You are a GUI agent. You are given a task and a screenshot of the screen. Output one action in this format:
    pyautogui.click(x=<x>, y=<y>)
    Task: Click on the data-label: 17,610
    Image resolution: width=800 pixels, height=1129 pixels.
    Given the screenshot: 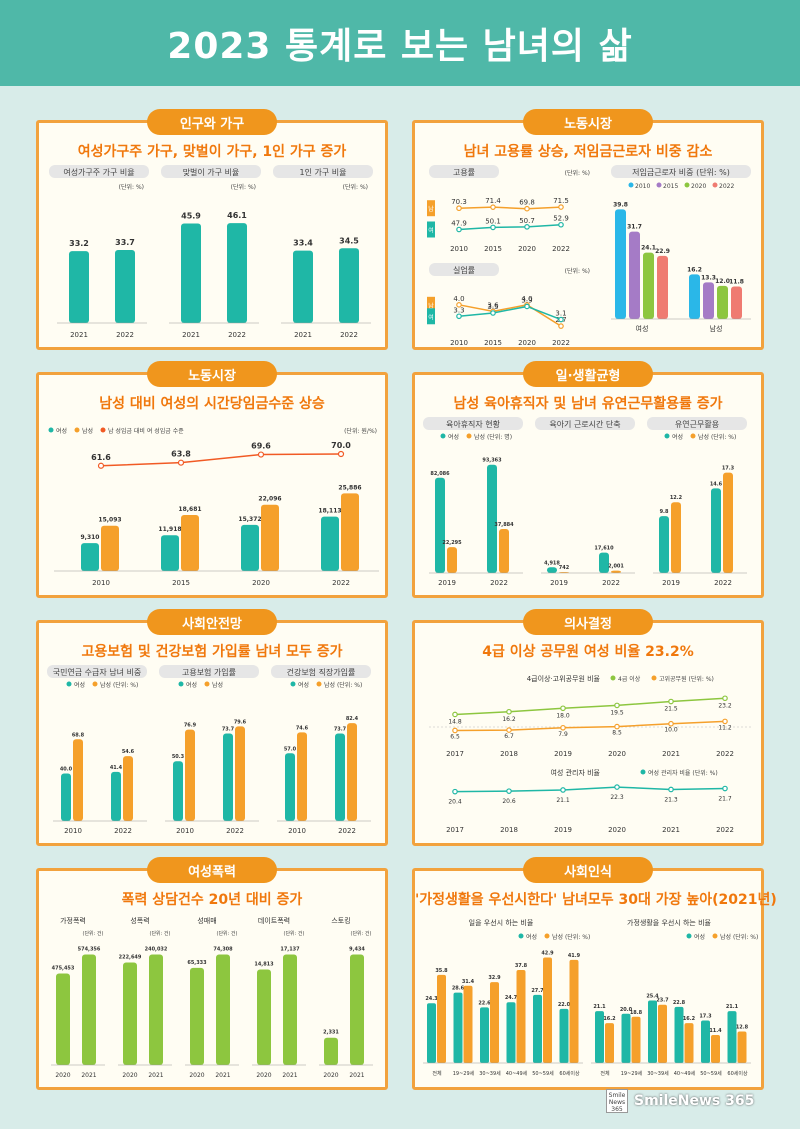 What is the action you would take?
    pyautogui.click(x=604, y=549)
    